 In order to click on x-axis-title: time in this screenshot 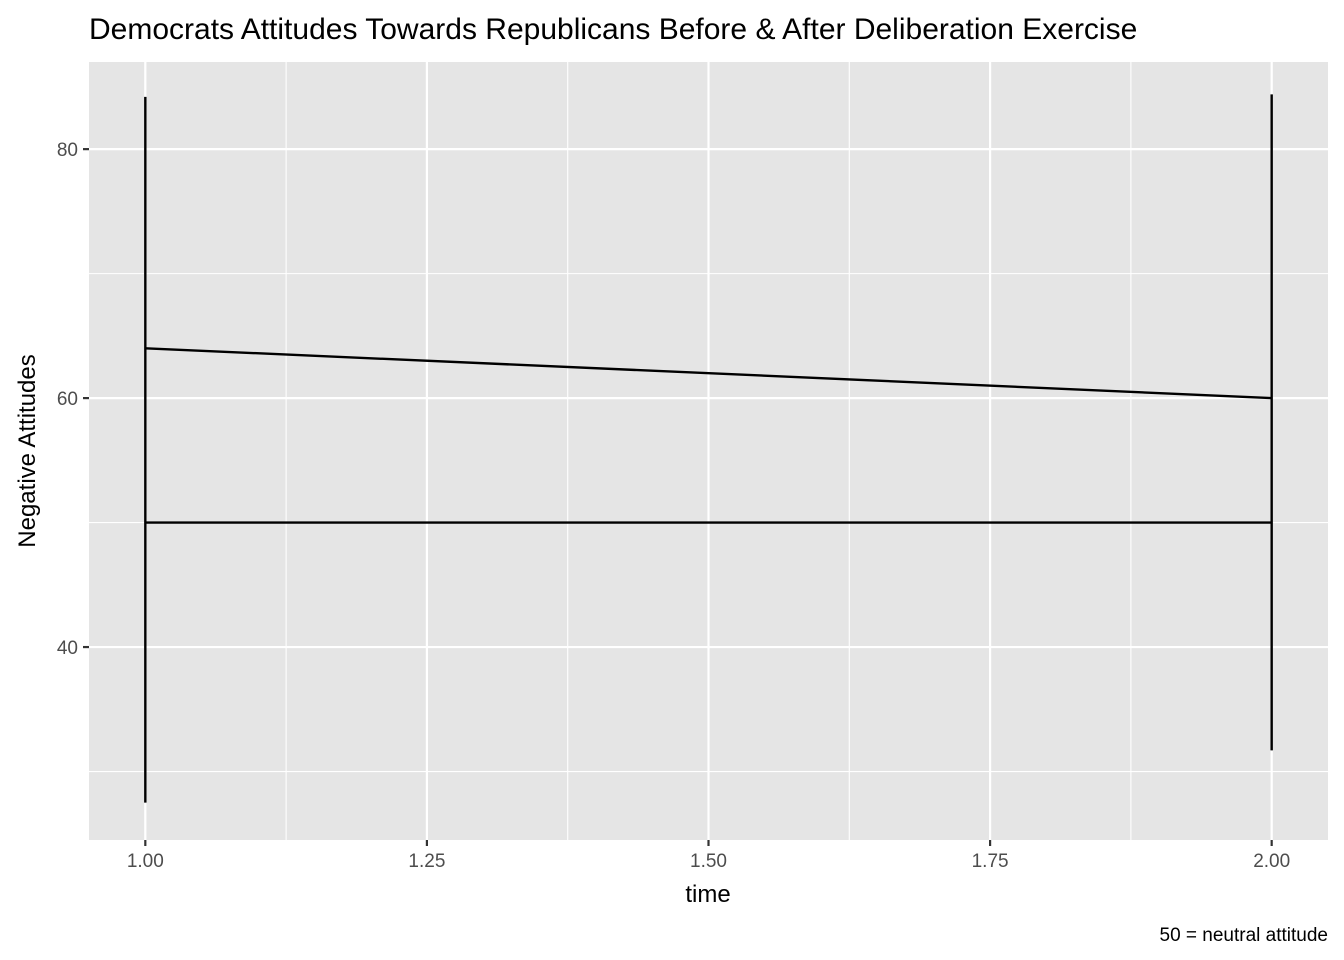, I will do `click(707, 894)`.